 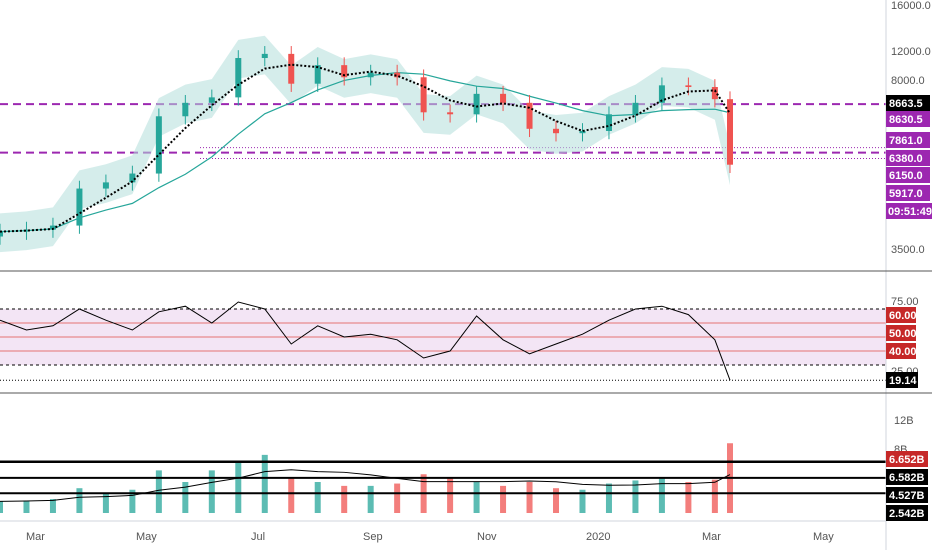 I want to click on price-label-hline: 6150.0, so click(x=908, y=175).